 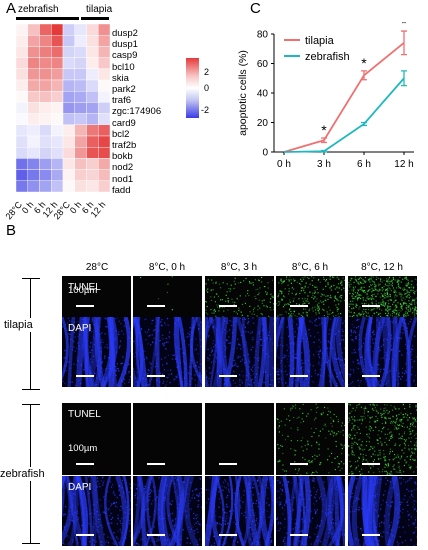 I want to click on gene-label: bokb, so click(x=122, y=157).